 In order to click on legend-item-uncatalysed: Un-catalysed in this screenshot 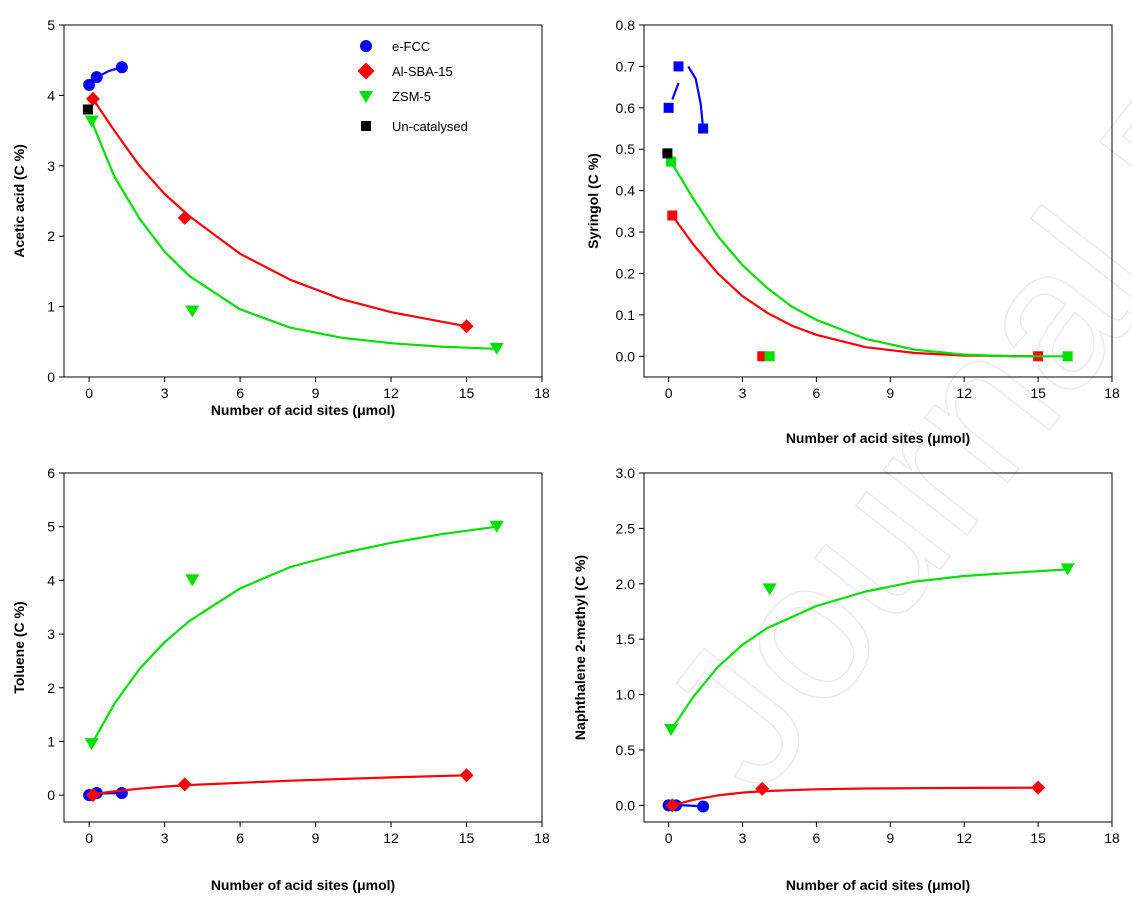, I will do `click(414, 126)`.